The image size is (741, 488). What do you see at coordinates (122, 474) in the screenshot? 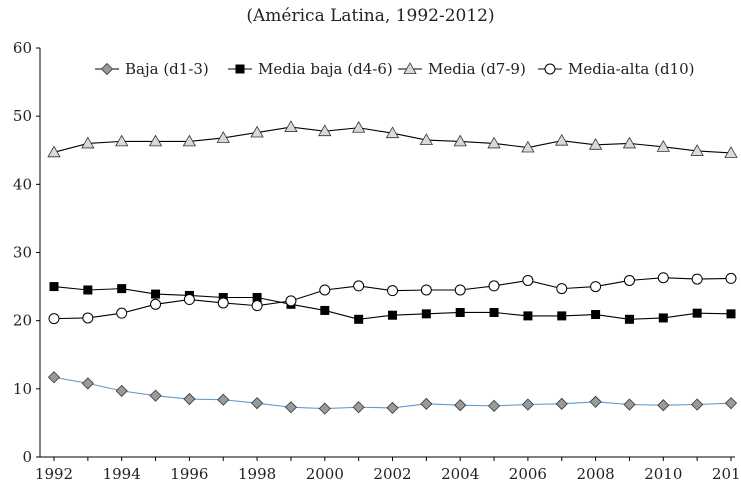
I see `x-tick-label: 1994` at bounding box center [122, 474].